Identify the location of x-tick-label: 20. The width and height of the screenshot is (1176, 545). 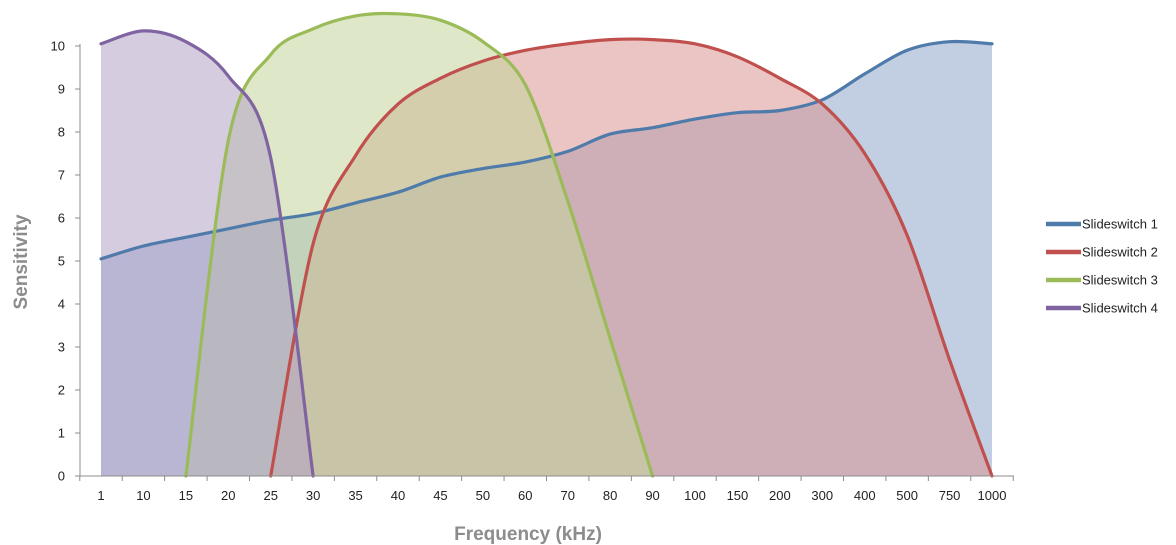
(228, 495).